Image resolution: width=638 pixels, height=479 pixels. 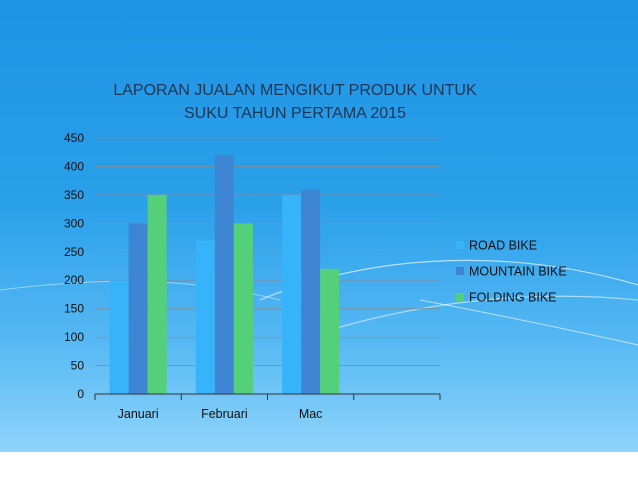 What do you see at coordinates (74, 280) in the screenshot?
I see `y-tick-label: 200` at bounding box center [74, 280].